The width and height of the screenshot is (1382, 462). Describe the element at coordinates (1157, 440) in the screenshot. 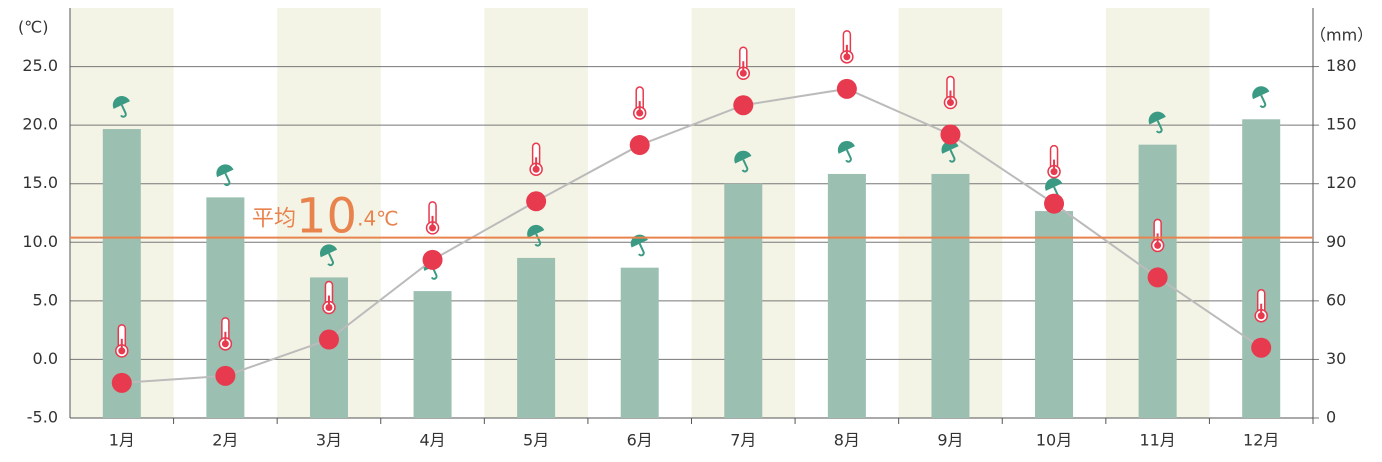

I see `x-tick-label: 11月` at that location.